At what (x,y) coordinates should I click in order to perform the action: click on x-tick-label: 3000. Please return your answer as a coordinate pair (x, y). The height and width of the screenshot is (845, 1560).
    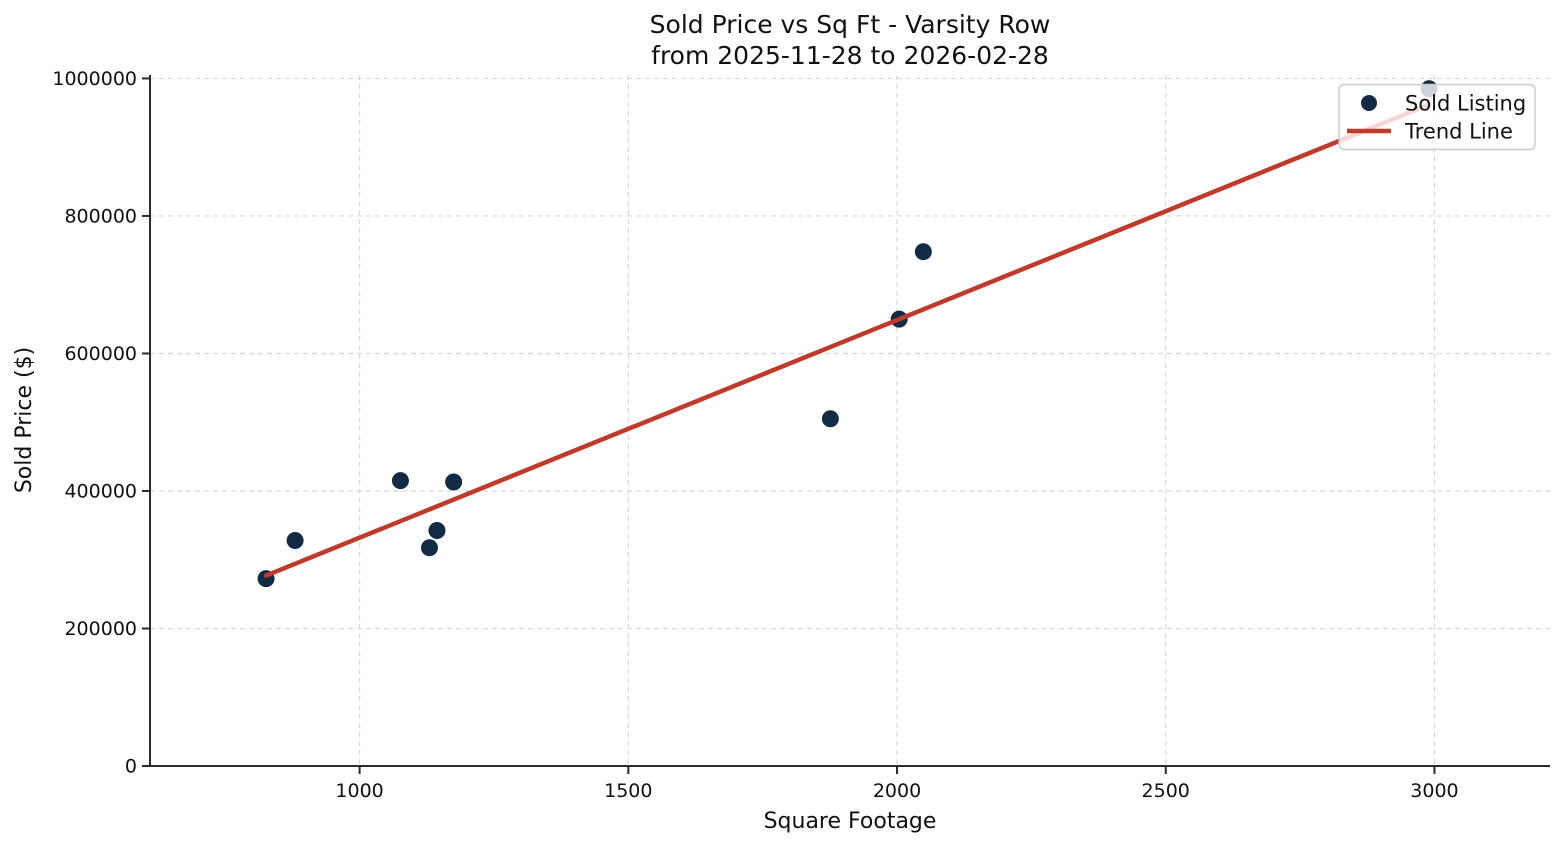
    Looking at the image, I should click on (1434, 791).